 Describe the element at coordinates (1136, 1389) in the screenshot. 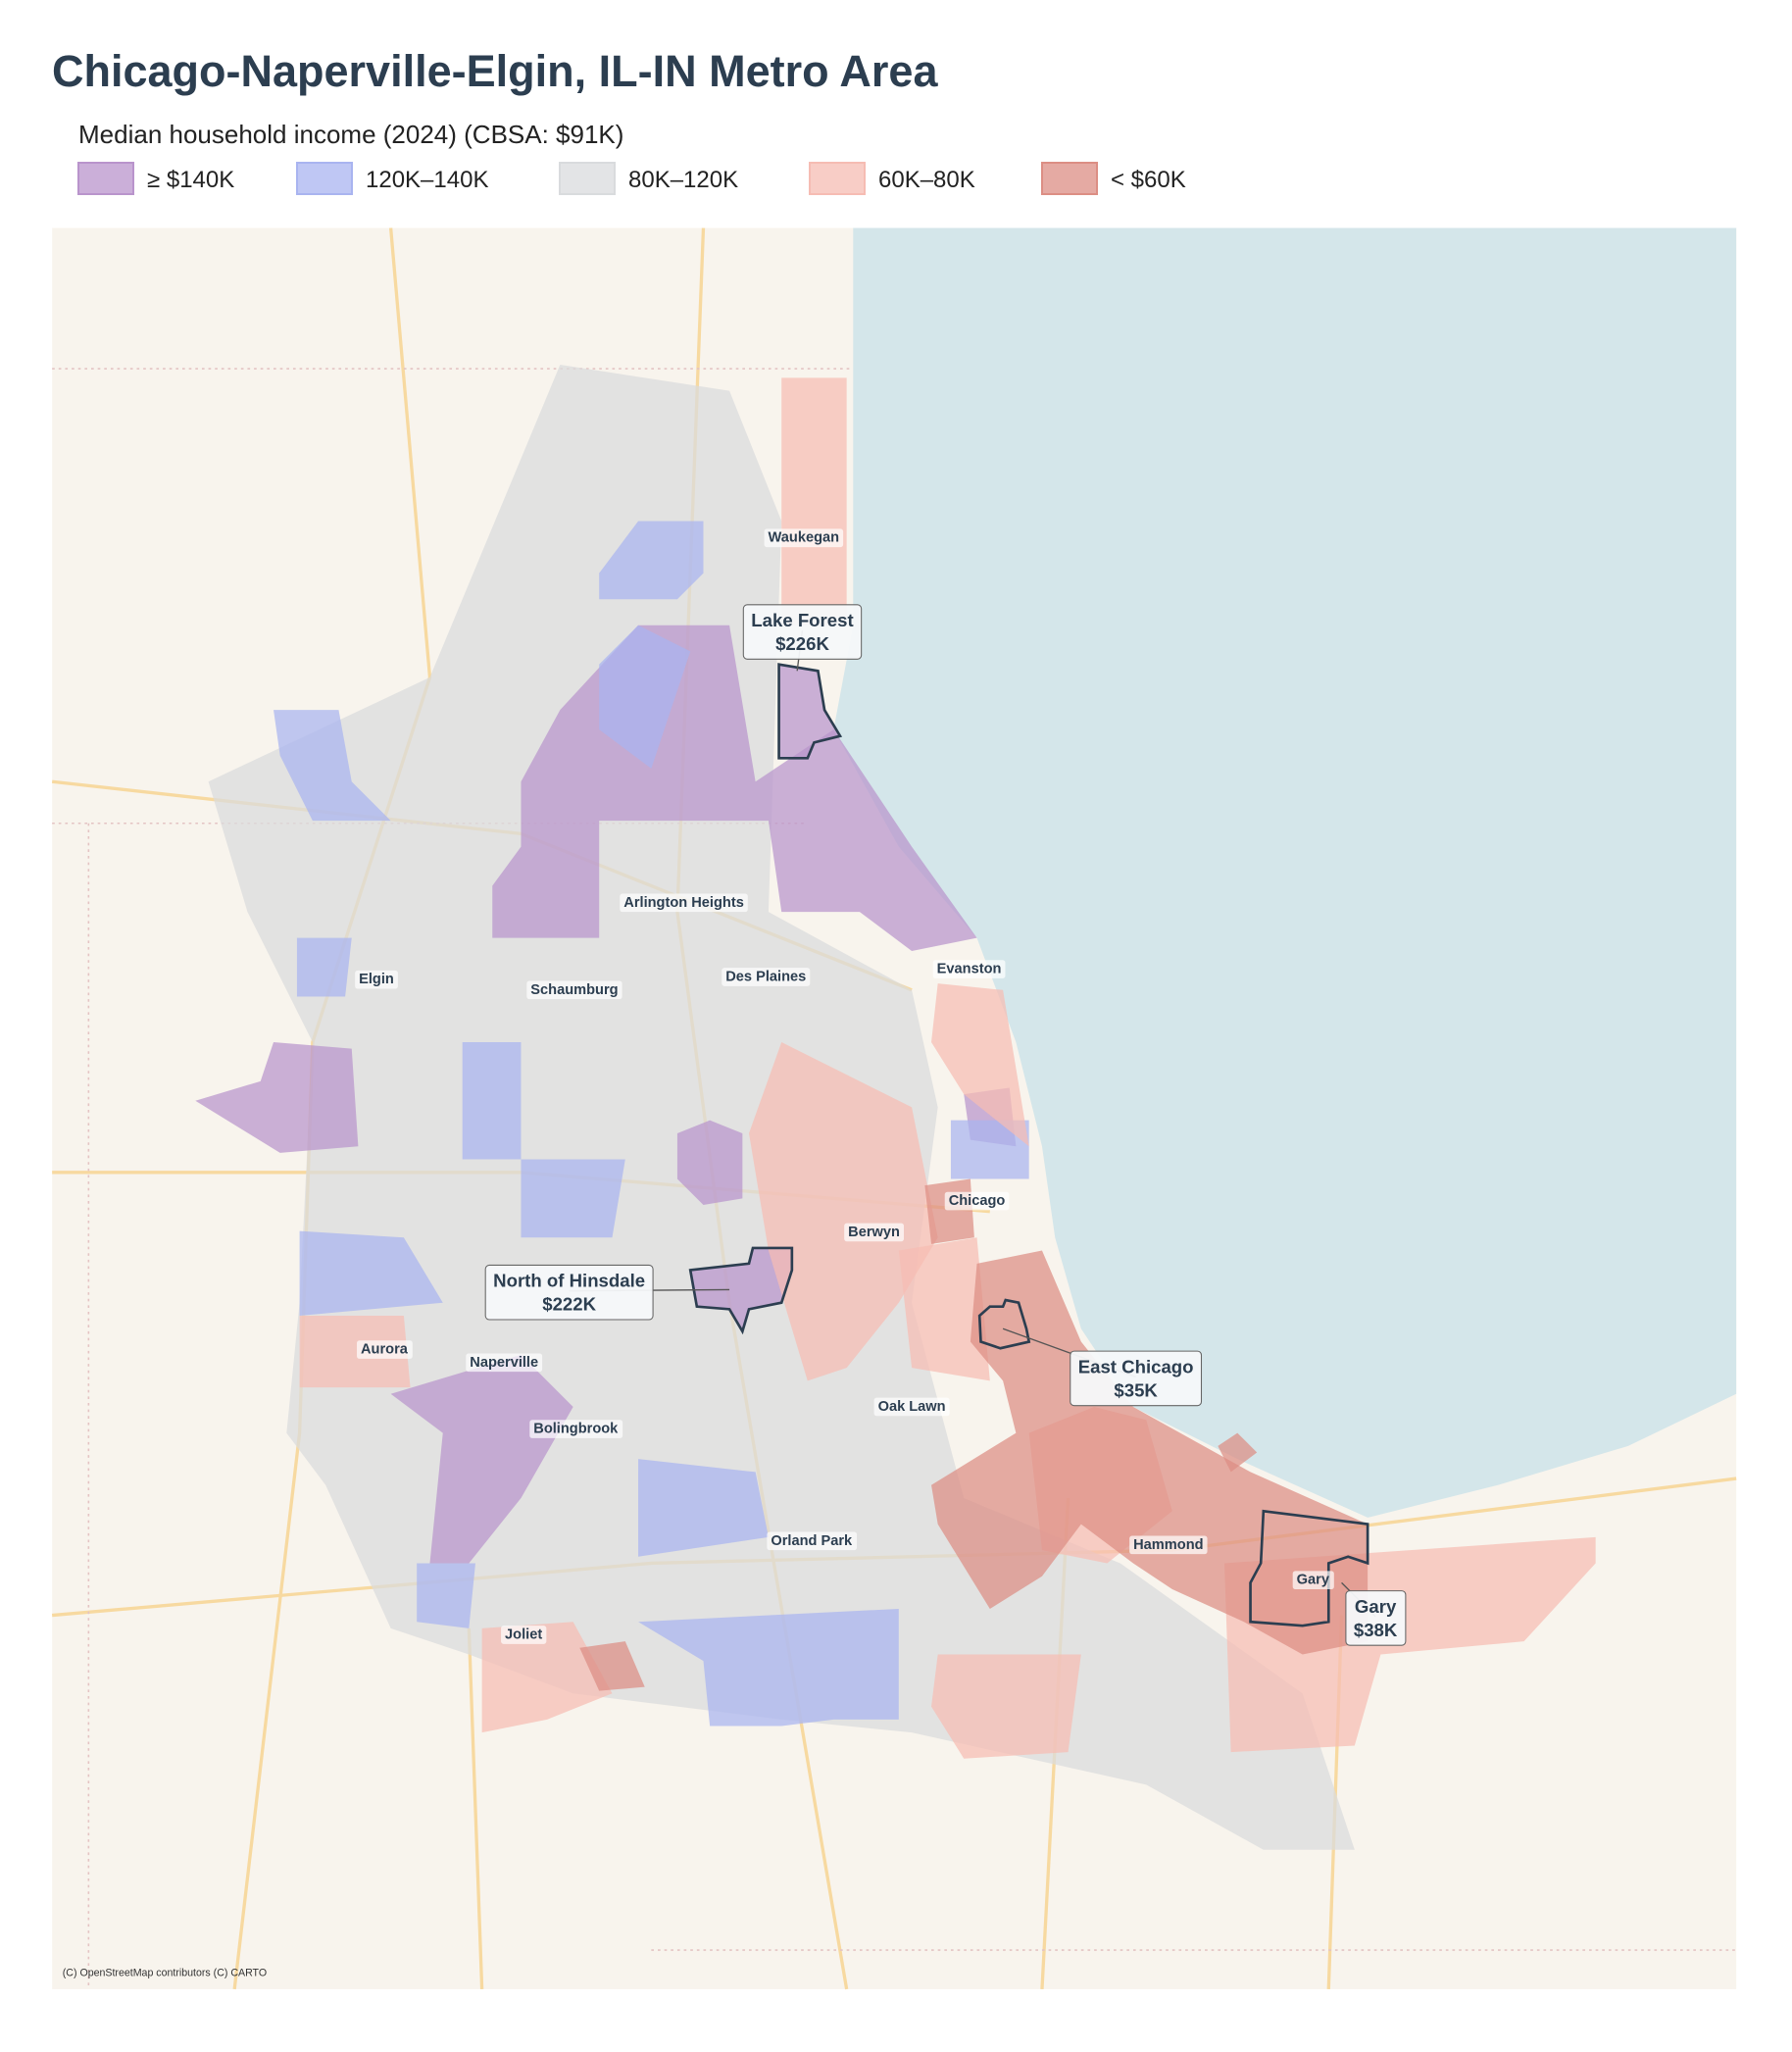

I see `callout-value: $35K` at that location.